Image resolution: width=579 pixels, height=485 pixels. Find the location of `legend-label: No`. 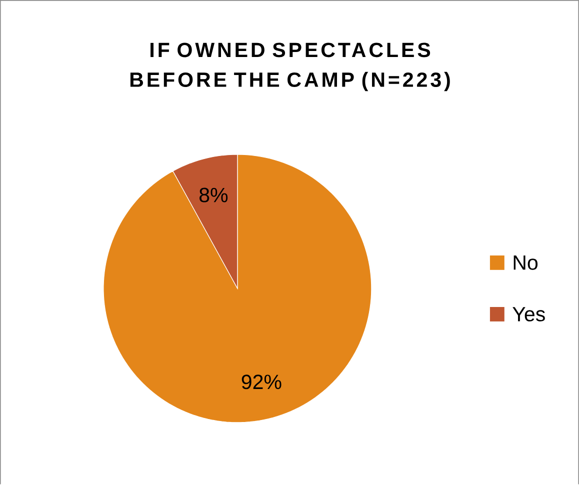

legend-label: No is located at coordinates (526, 263).